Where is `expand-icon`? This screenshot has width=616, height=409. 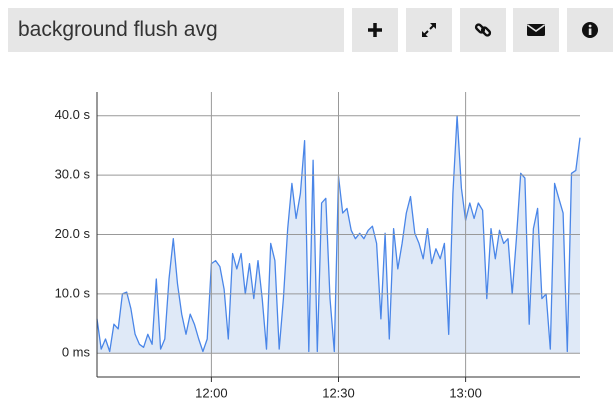
expand-icon is located at coordinates (429, 30).